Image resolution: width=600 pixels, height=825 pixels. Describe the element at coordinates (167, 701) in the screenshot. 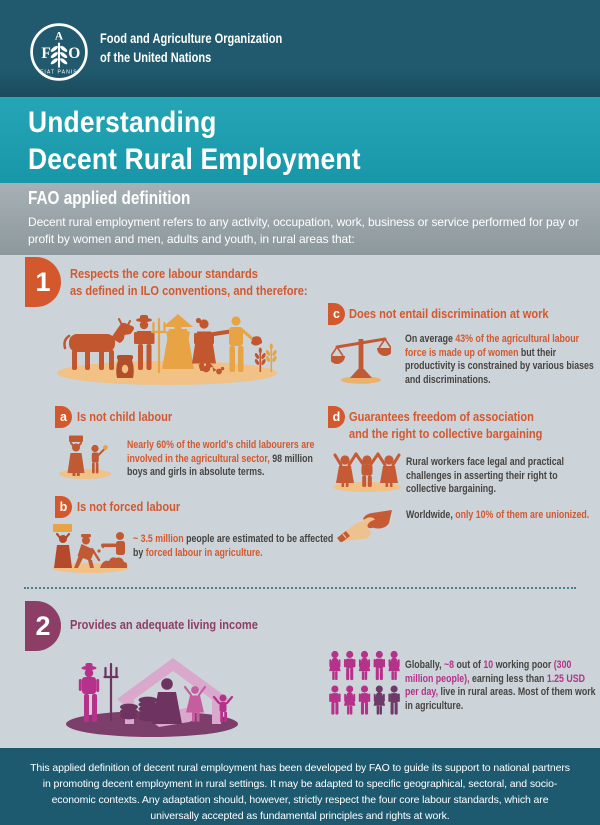

I see `mother-icon` at that location.